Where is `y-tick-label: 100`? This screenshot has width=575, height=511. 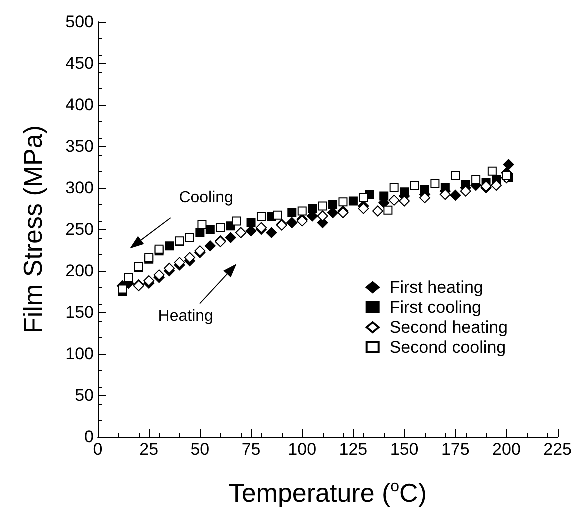 y-tick-label: 100 is located at coordinates (80, 354).